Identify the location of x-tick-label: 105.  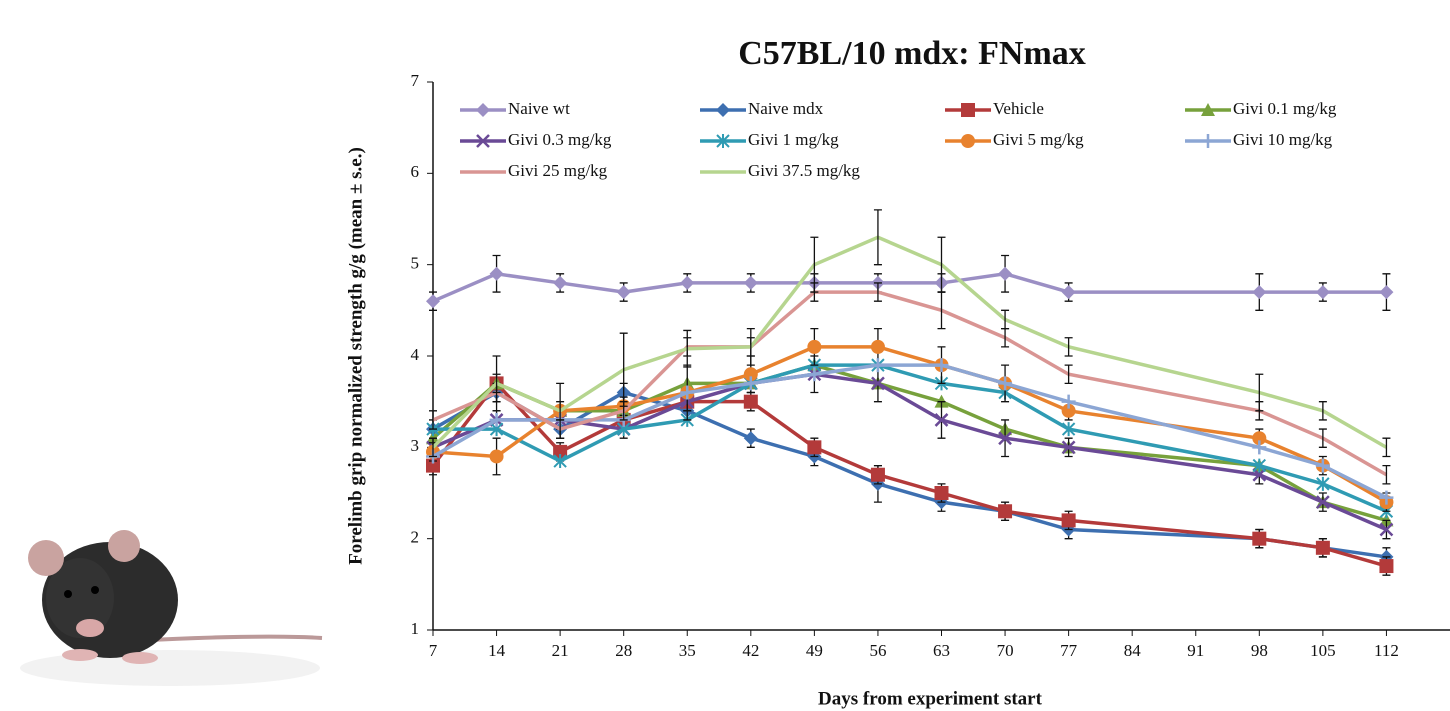
(1323, 650).